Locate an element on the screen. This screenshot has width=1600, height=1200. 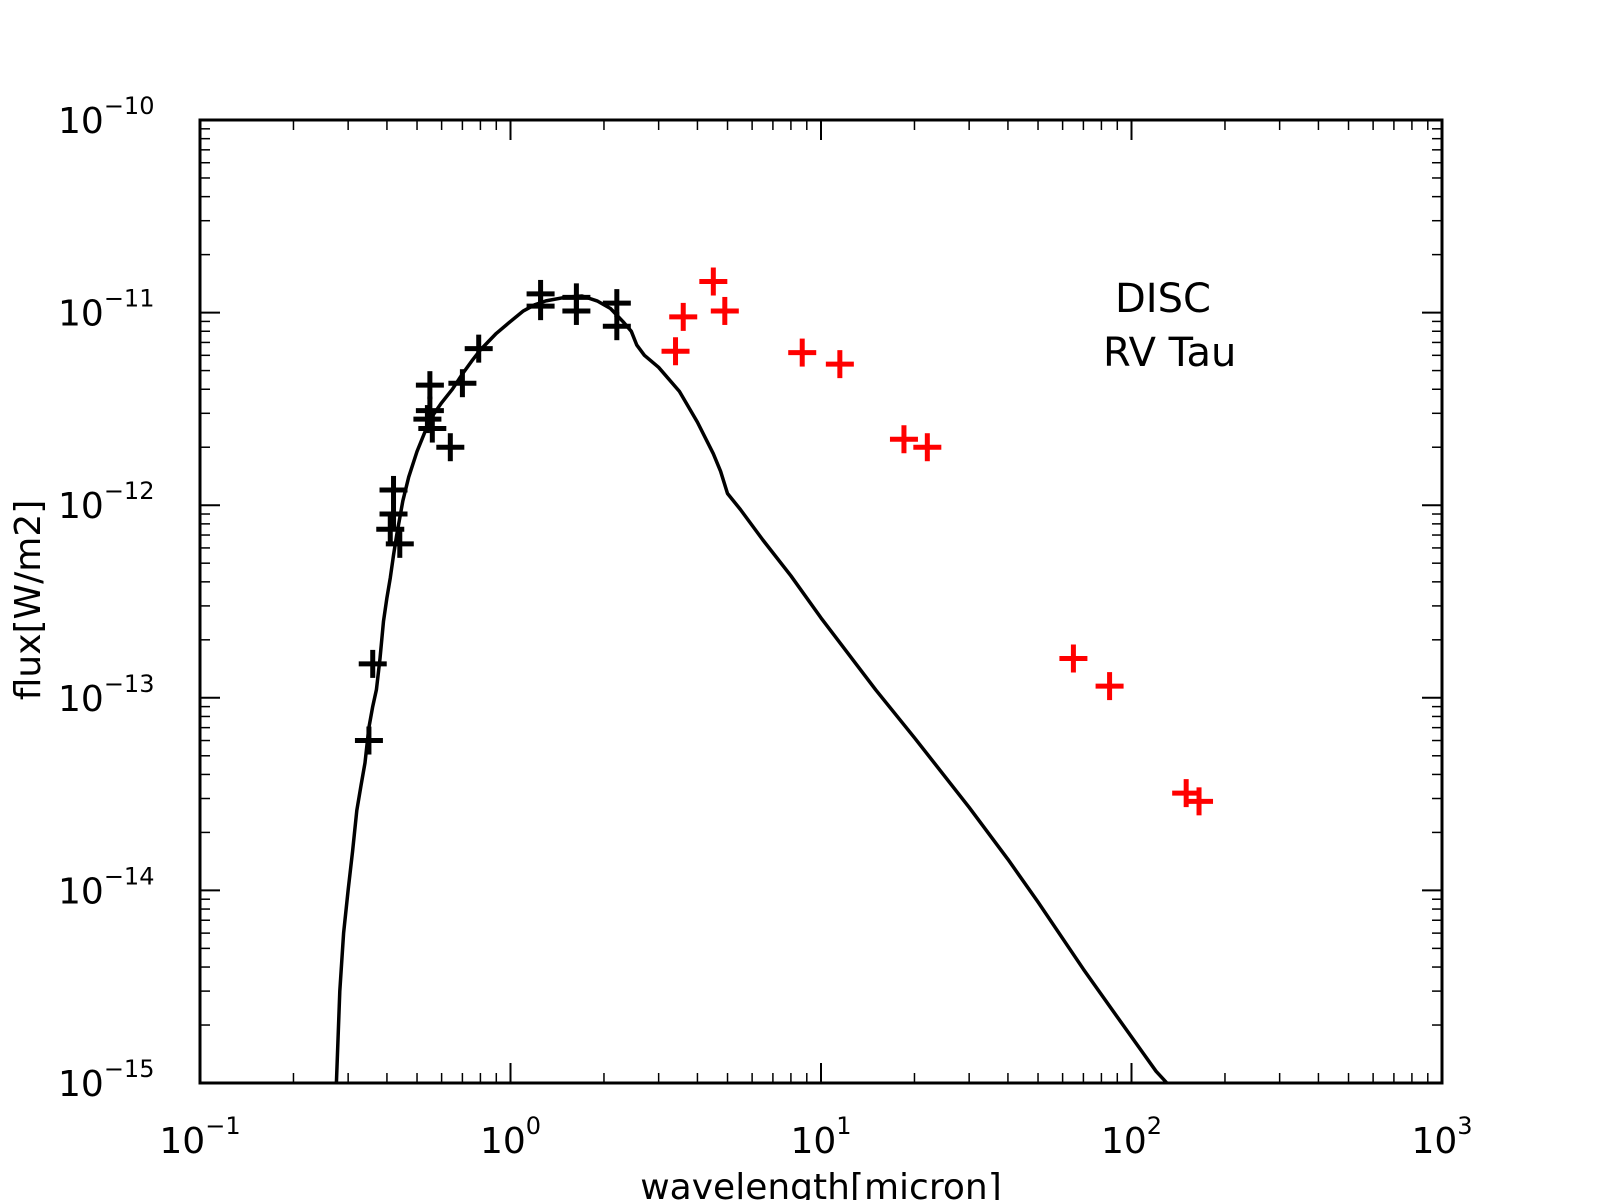
y-tick-label: 10−11 is located at coordinates (106, 310).